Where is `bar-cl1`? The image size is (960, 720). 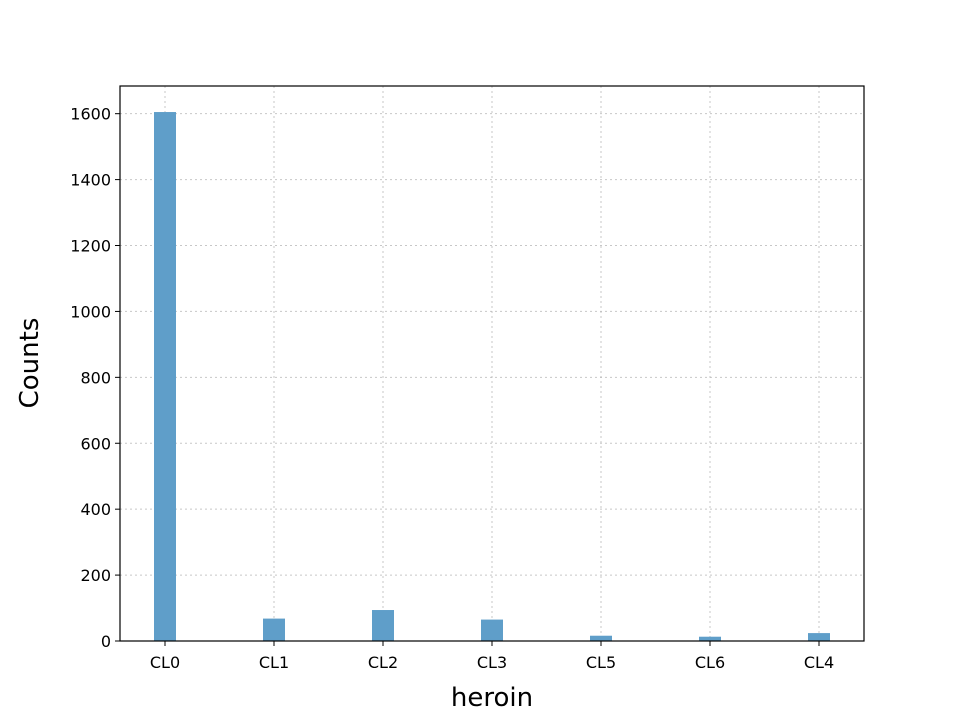
bar-cl1 is located at coordinates (274, 629).